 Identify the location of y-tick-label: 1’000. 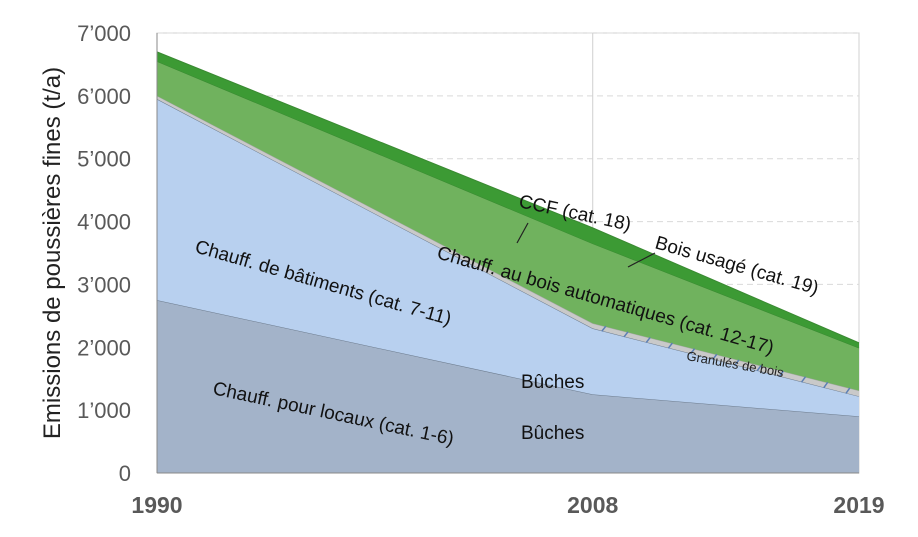
(104, 410).